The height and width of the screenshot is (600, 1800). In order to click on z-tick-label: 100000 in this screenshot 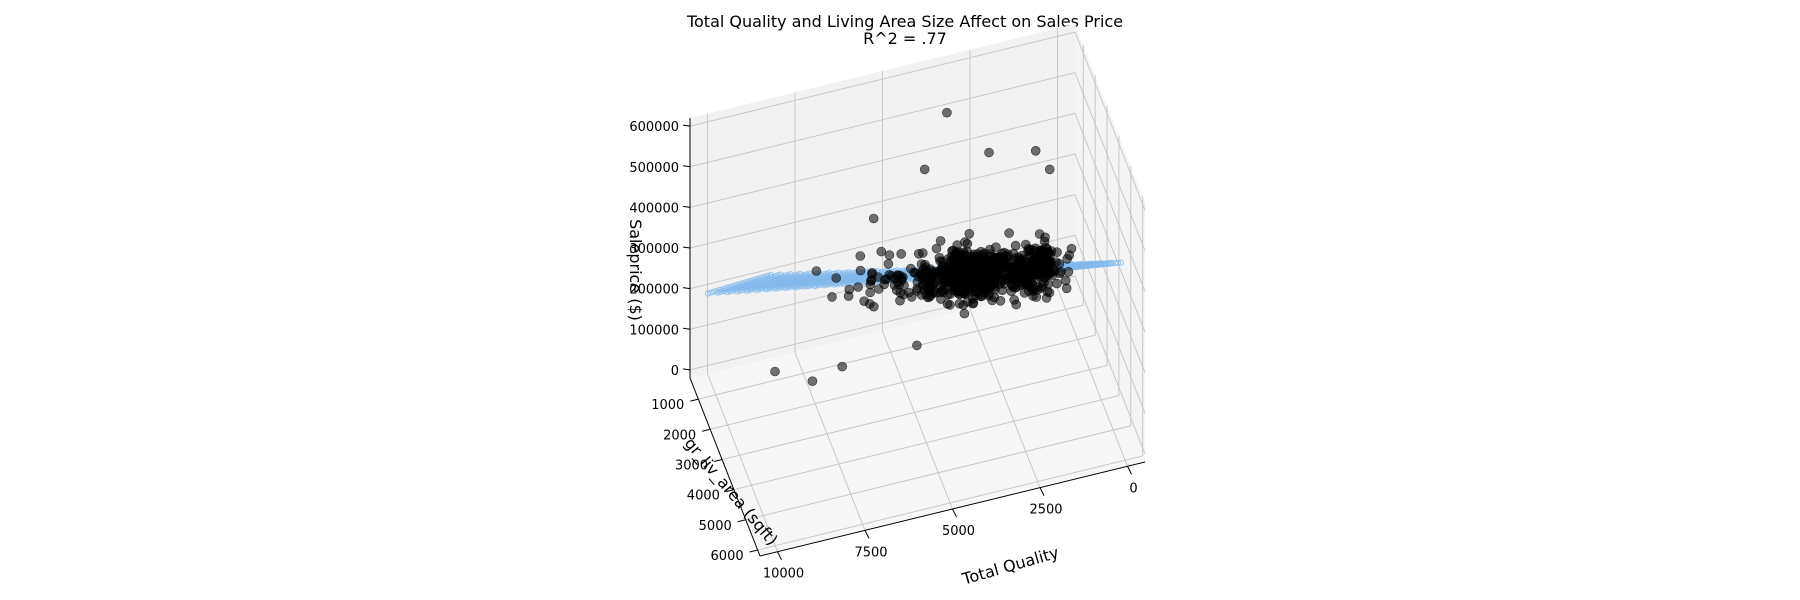, I will do `click(654, 330)`.